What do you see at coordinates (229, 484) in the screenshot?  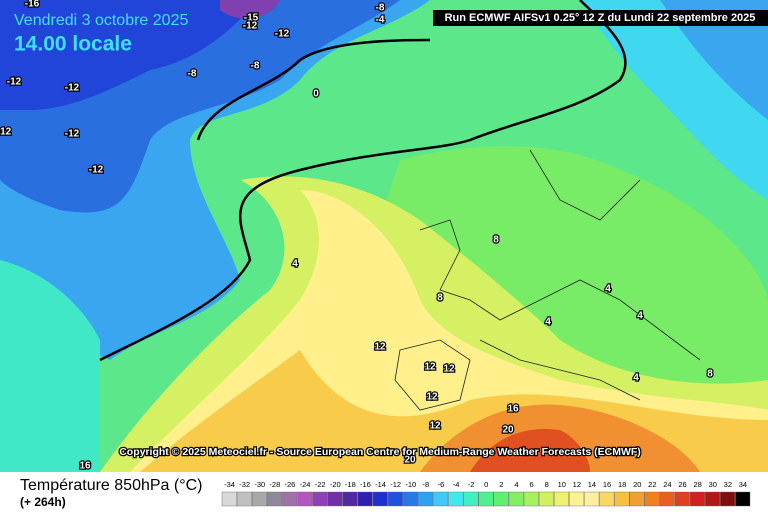 I see `scale-tick-label: -34` at bounding box center [229, 484].